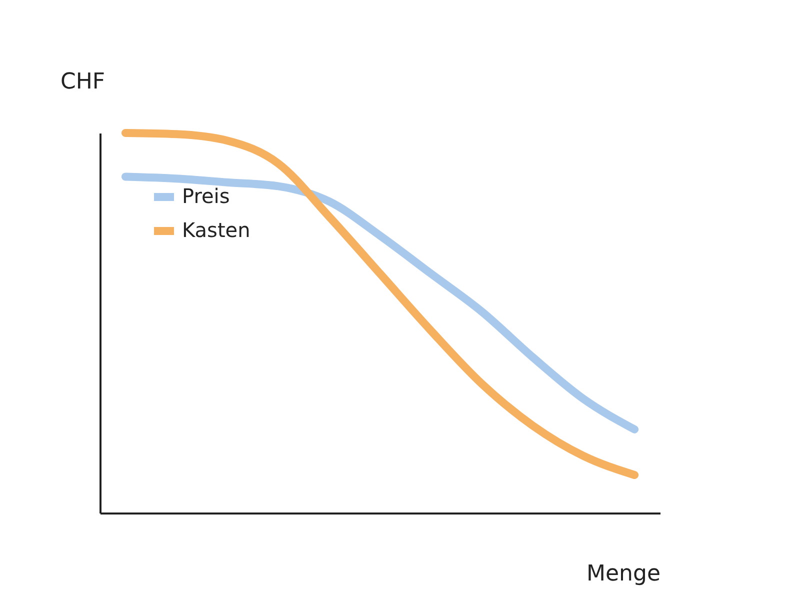 The image size is (800, 600). What do you see at coordinates (83, 82) in the screenshot?
I see `y-axis-title: CHF` at bounding box center [83, 82].